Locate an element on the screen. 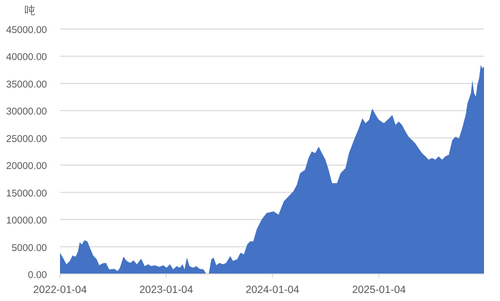 This screenshot has width=500, height=301. y-tick-label: 30000.00 is located at coordinates (27, 112).